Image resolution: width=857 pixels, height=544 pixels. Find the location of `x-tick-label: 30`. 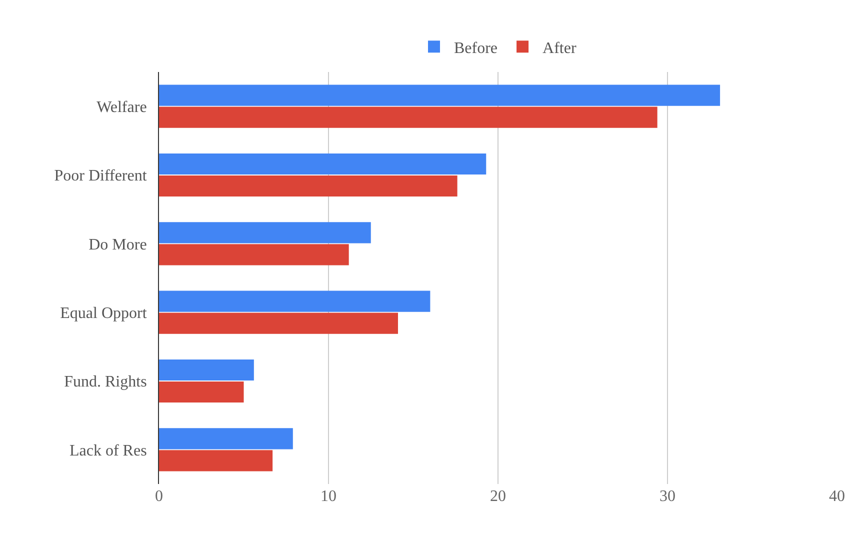

x-tick-label: 30 is located at coordinates (668, 496).